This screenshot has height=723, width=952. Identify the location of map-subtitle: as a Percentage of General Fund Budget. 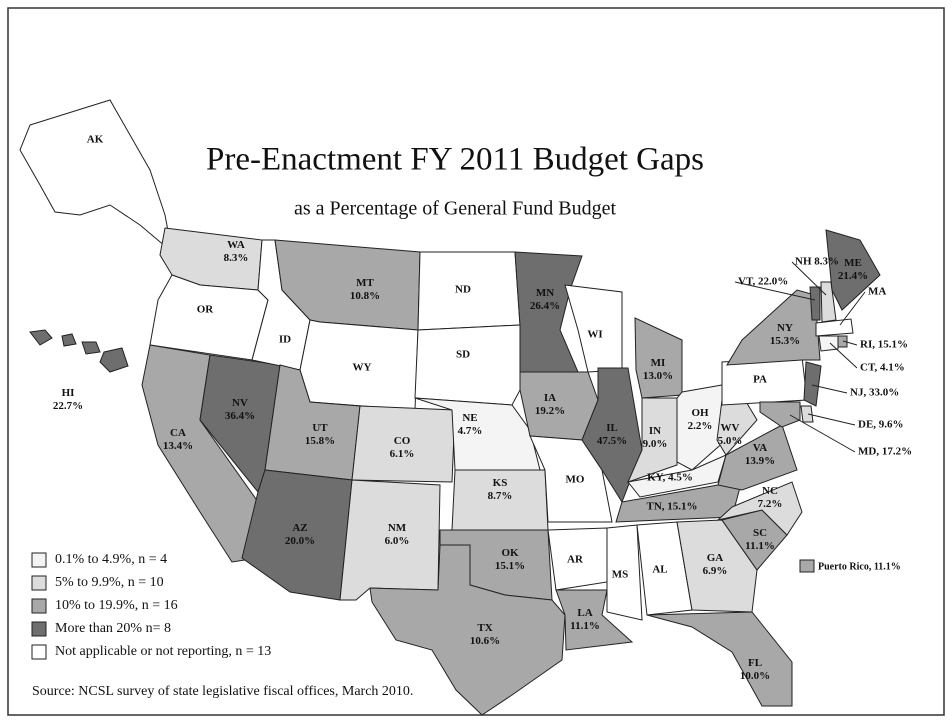
(455, 209).